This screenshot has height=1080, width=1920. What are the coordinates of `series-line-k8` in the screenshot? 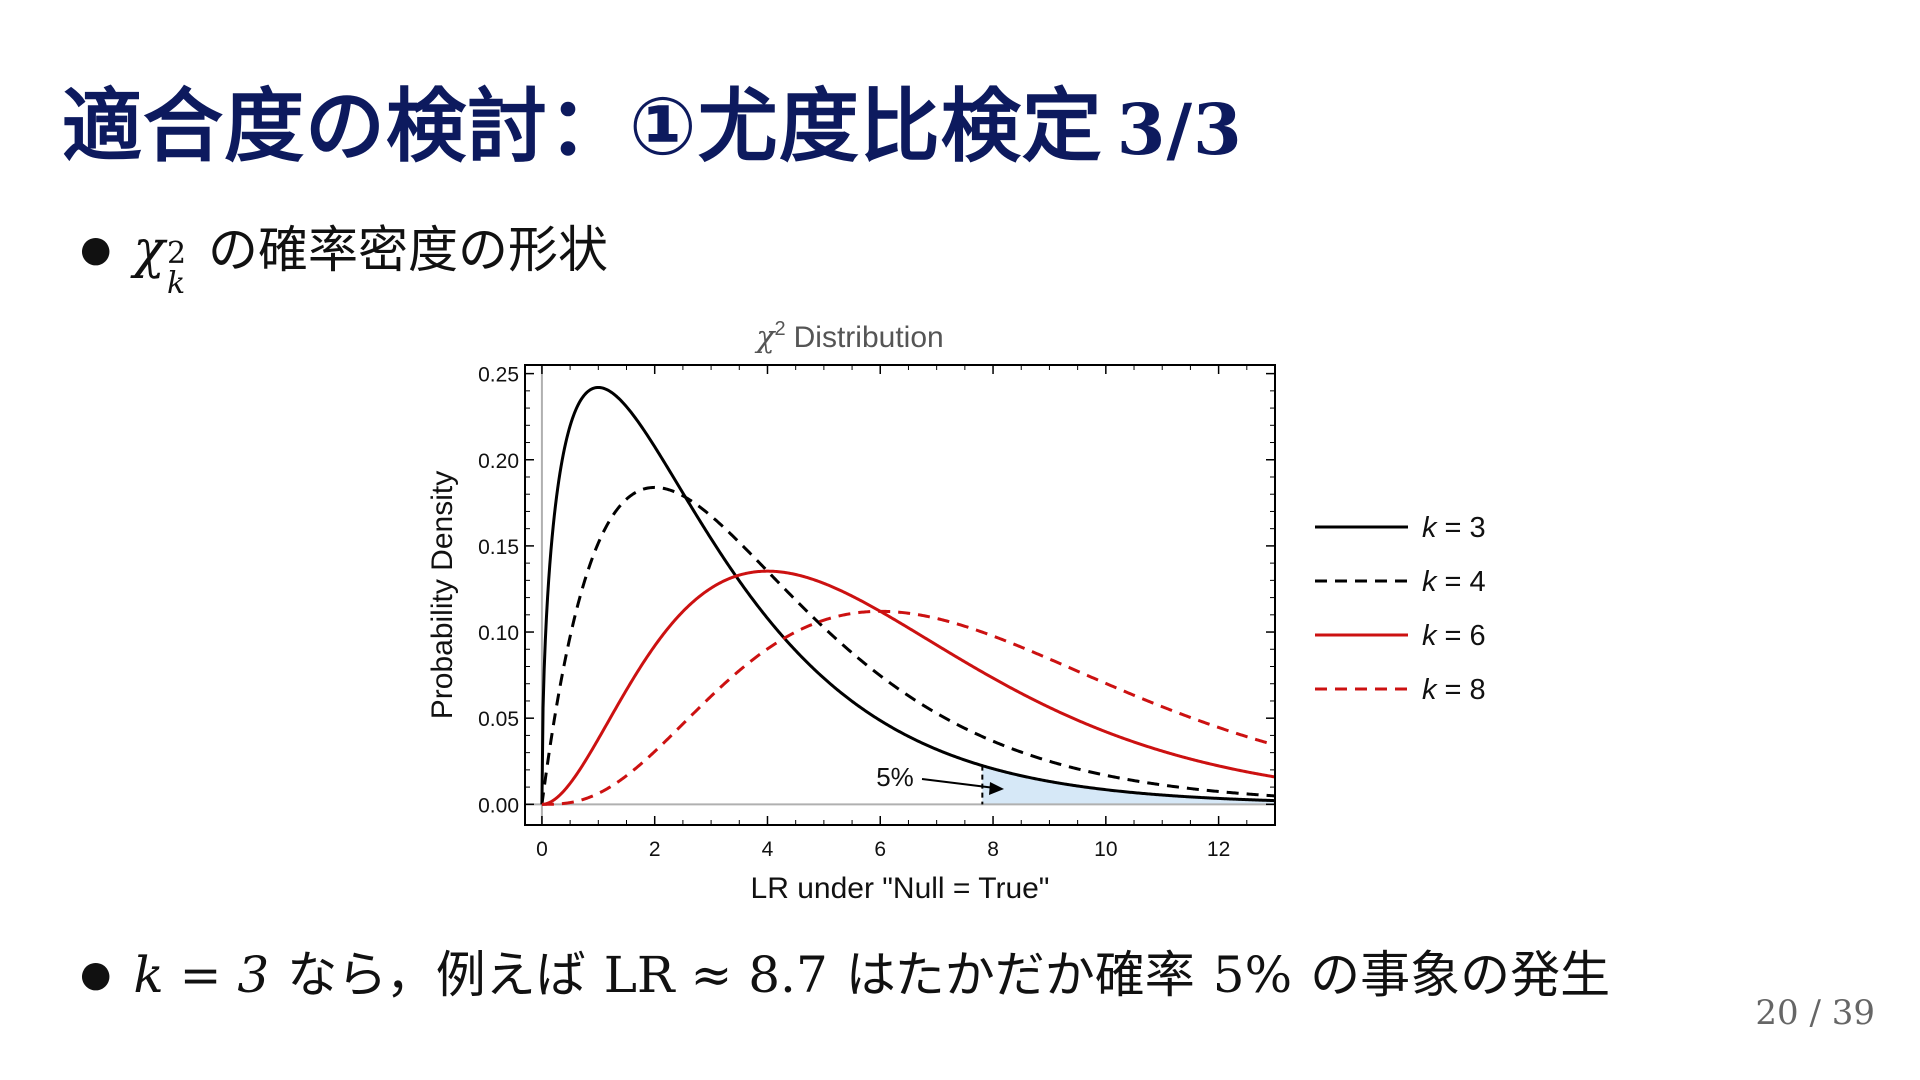 It's located at (908, 707).